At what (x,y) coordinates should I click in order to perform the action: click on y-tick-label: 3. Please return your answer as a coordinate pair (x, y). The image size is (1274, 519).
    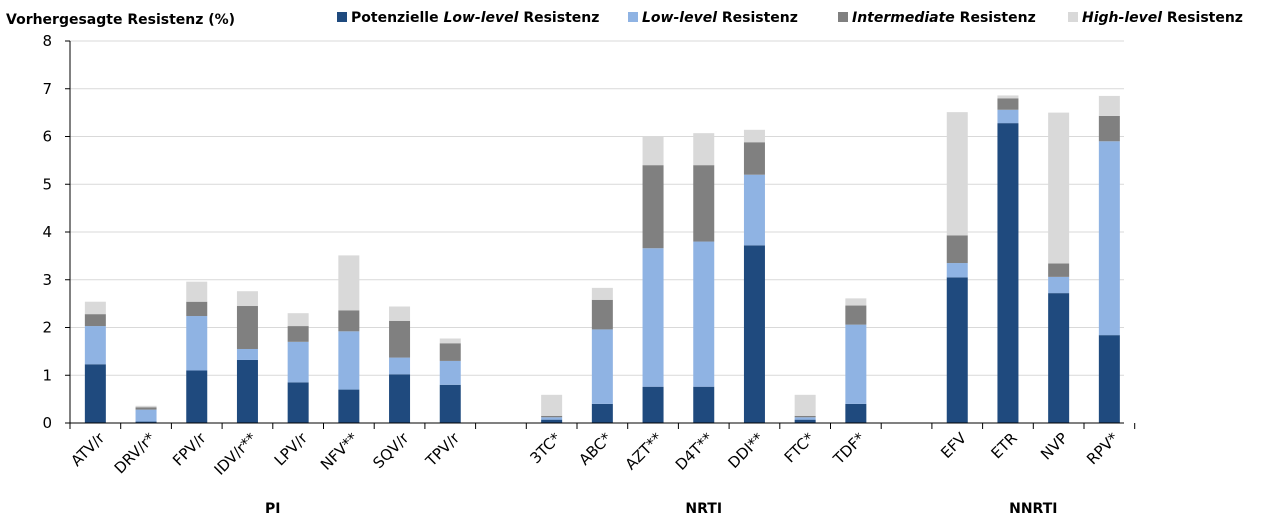
    Looking at the image, I should click on (47, 280).